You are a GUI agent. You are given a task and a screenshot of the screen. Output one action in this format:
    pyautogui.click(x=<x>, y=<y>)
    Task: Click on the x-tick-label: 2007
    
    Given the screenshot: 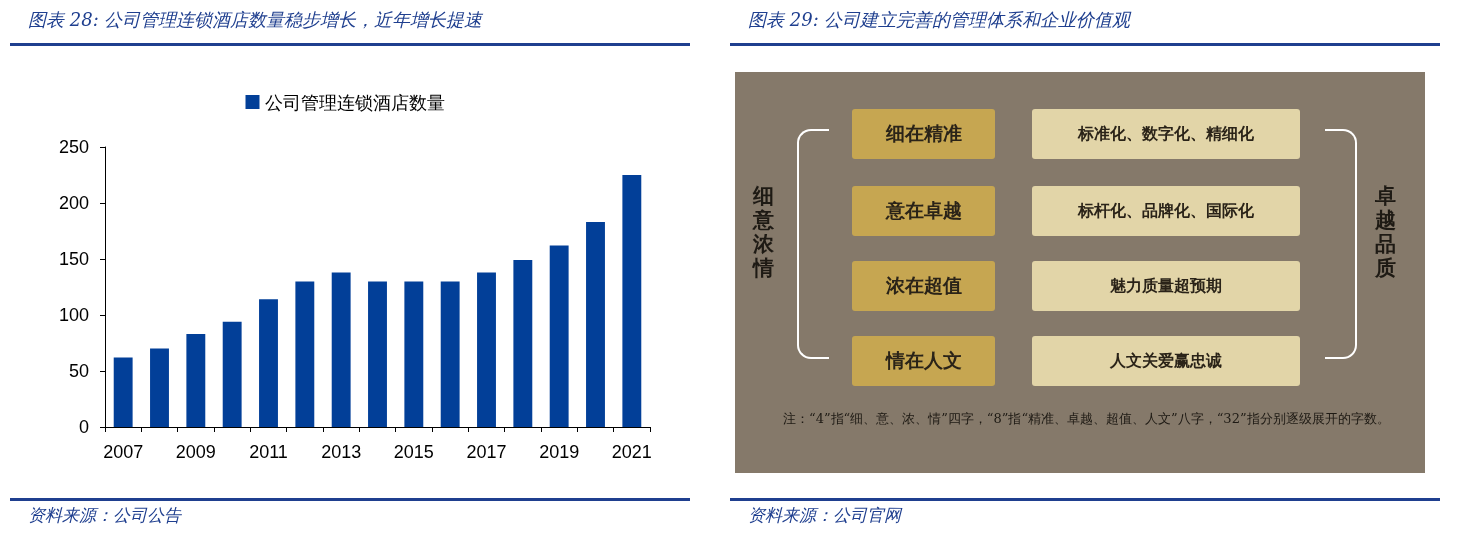 What is the action you would take?
    pyautogui.click(x=123, y=452)
    